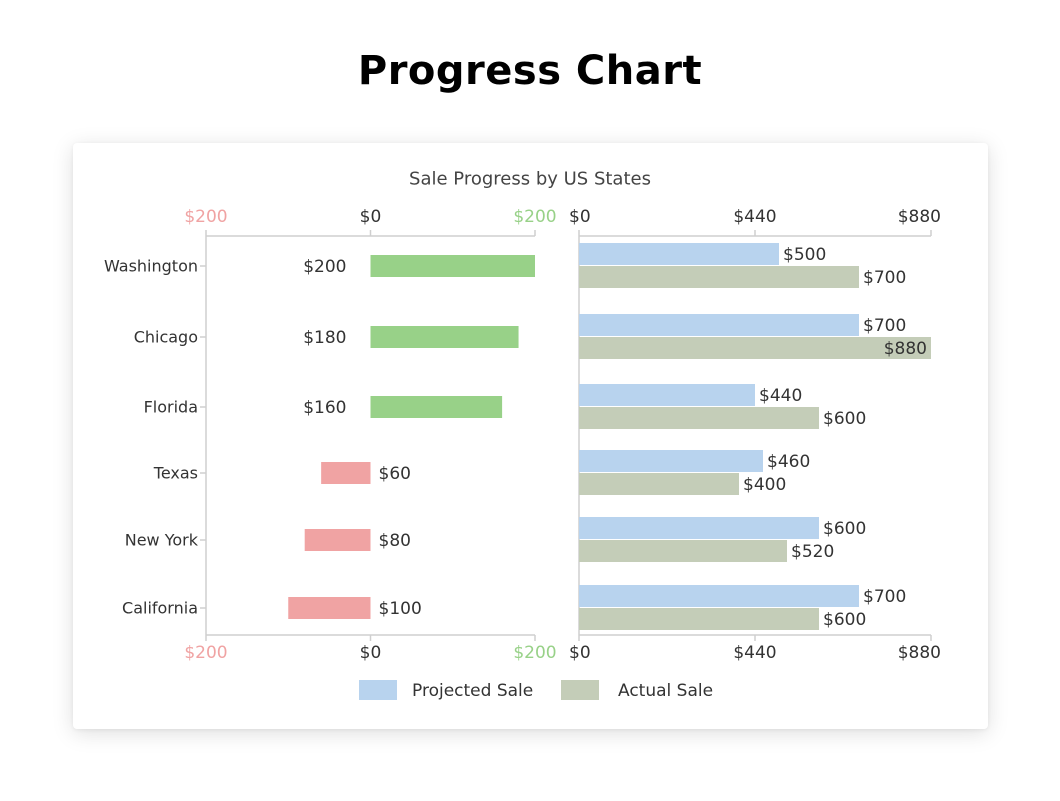 Image resolution: width=1060 pixels, height=801 pixels. What do you see at coordinates (580, 690) in the screenshot?
I see `legend-swatch-actual` at bounding box center [580, 690].